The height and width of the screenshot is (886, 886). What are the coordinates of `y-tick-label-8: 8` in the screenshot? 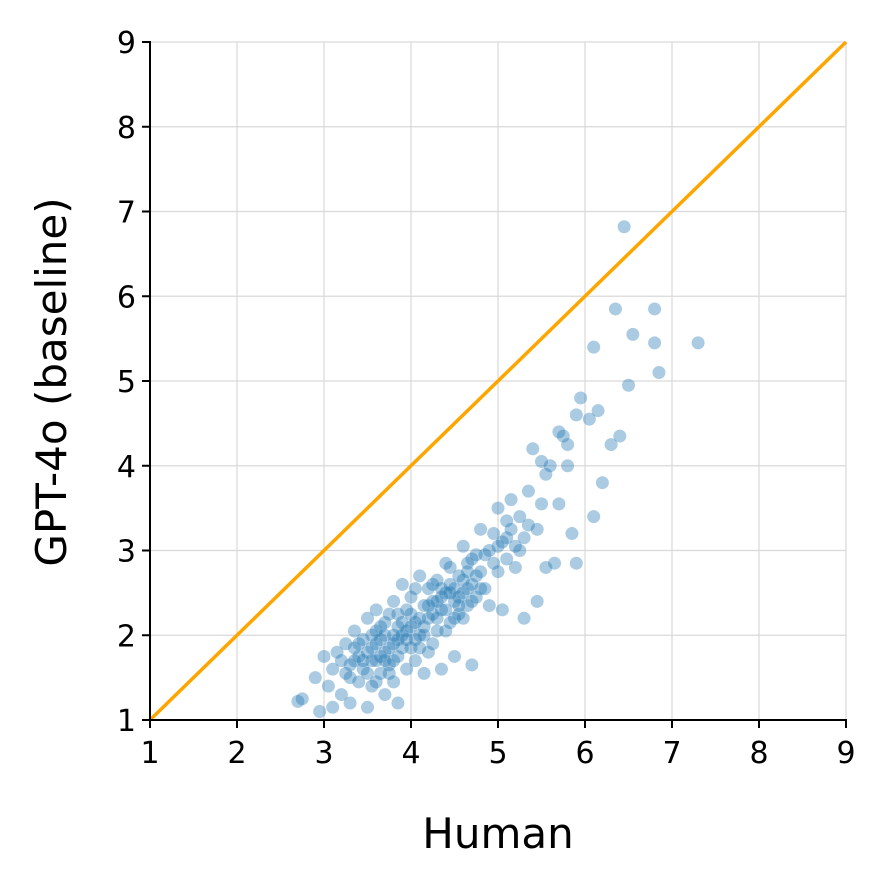 It's located at (126, 128).